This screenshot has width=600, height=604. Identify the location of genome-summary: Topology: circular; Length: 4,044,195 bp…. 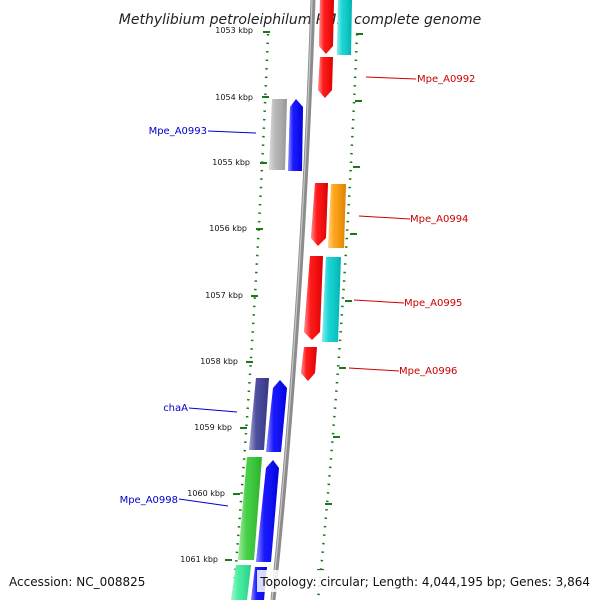
(424, 582).